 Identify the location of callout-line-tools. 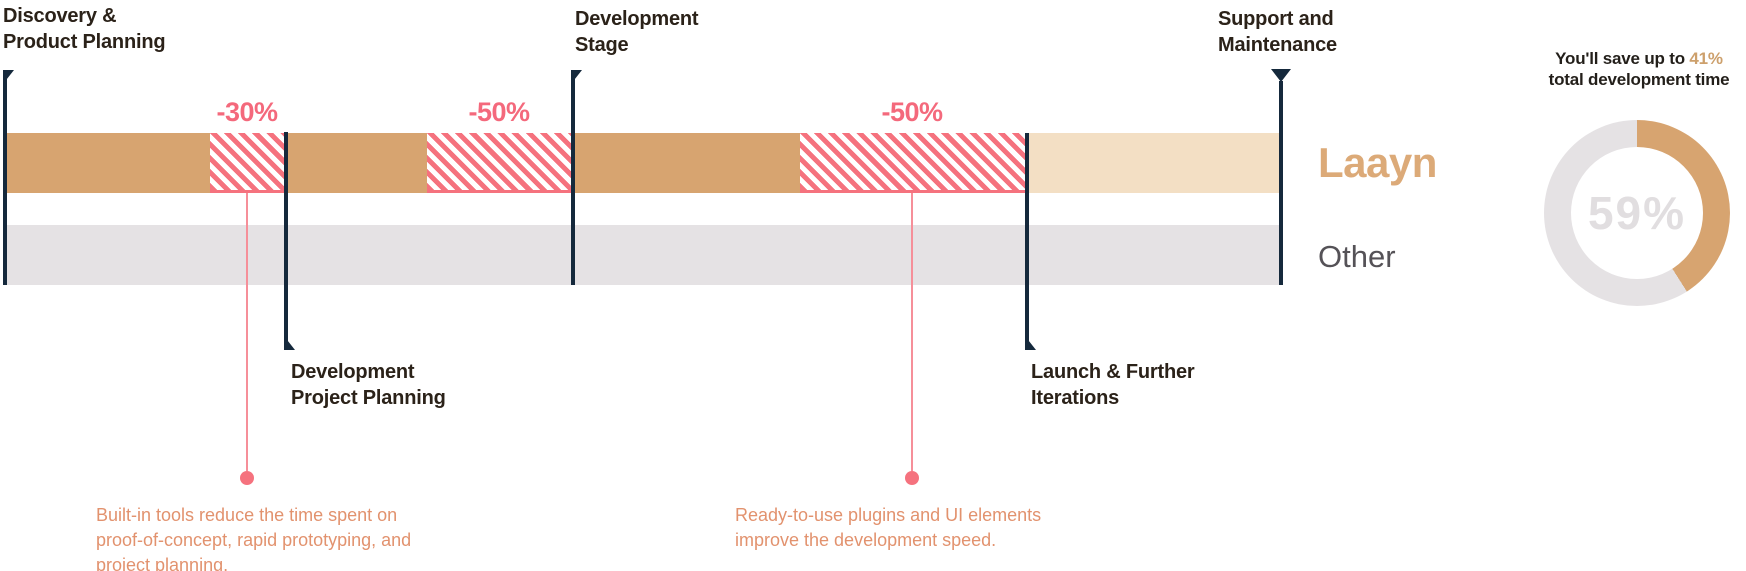
(247, 332).